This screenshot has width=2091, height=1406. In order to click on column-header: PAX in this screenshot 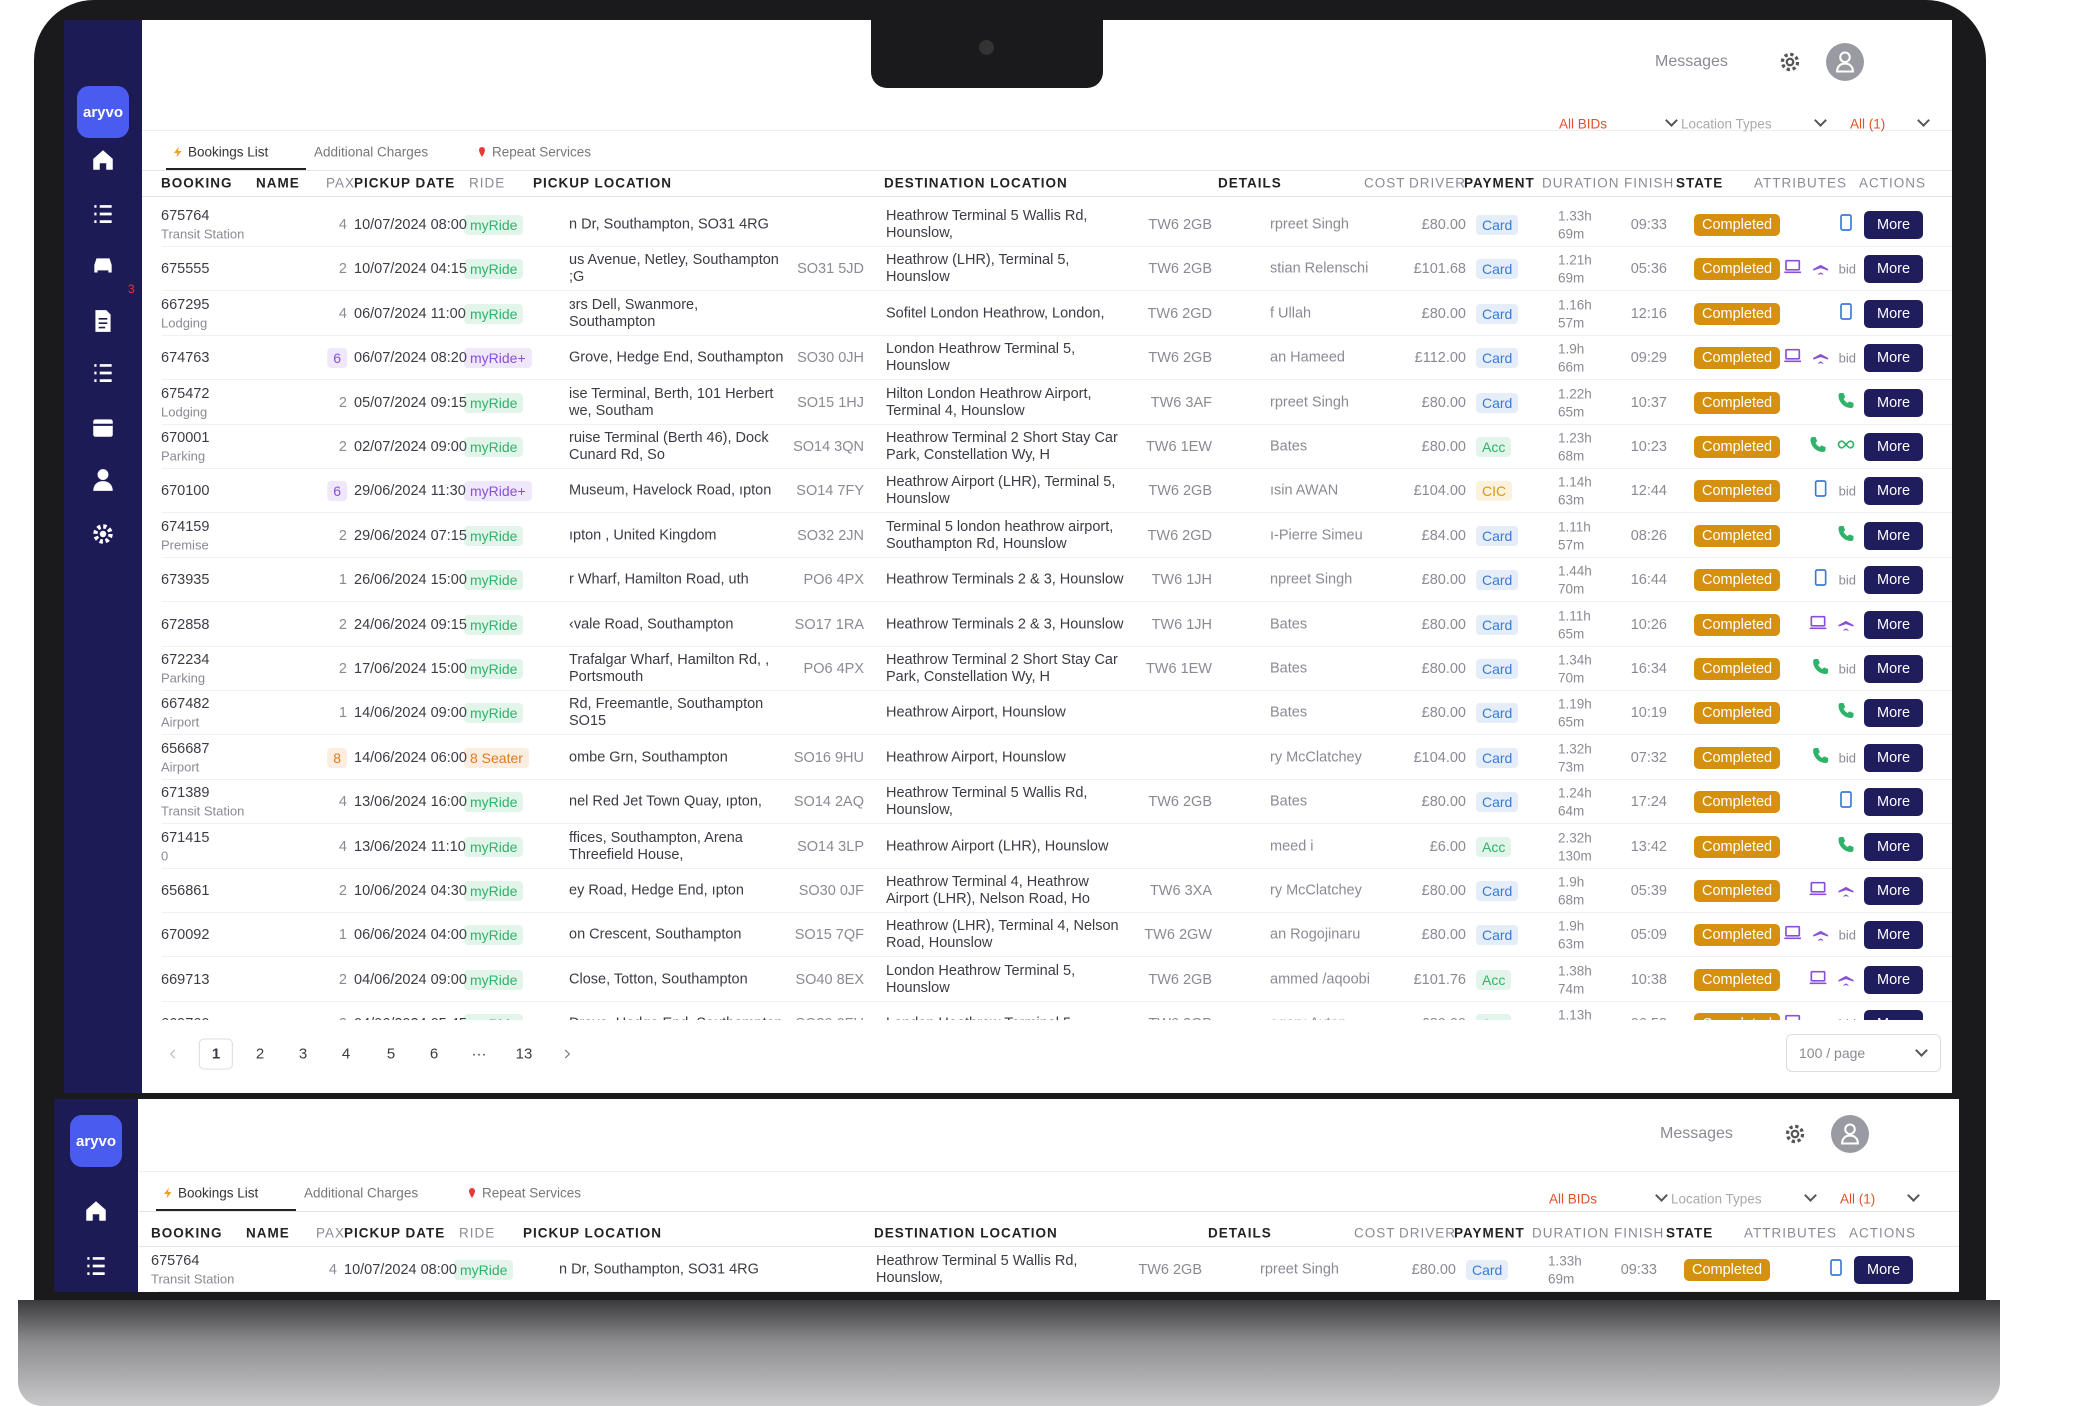, I will do `click(331, 1233)`.